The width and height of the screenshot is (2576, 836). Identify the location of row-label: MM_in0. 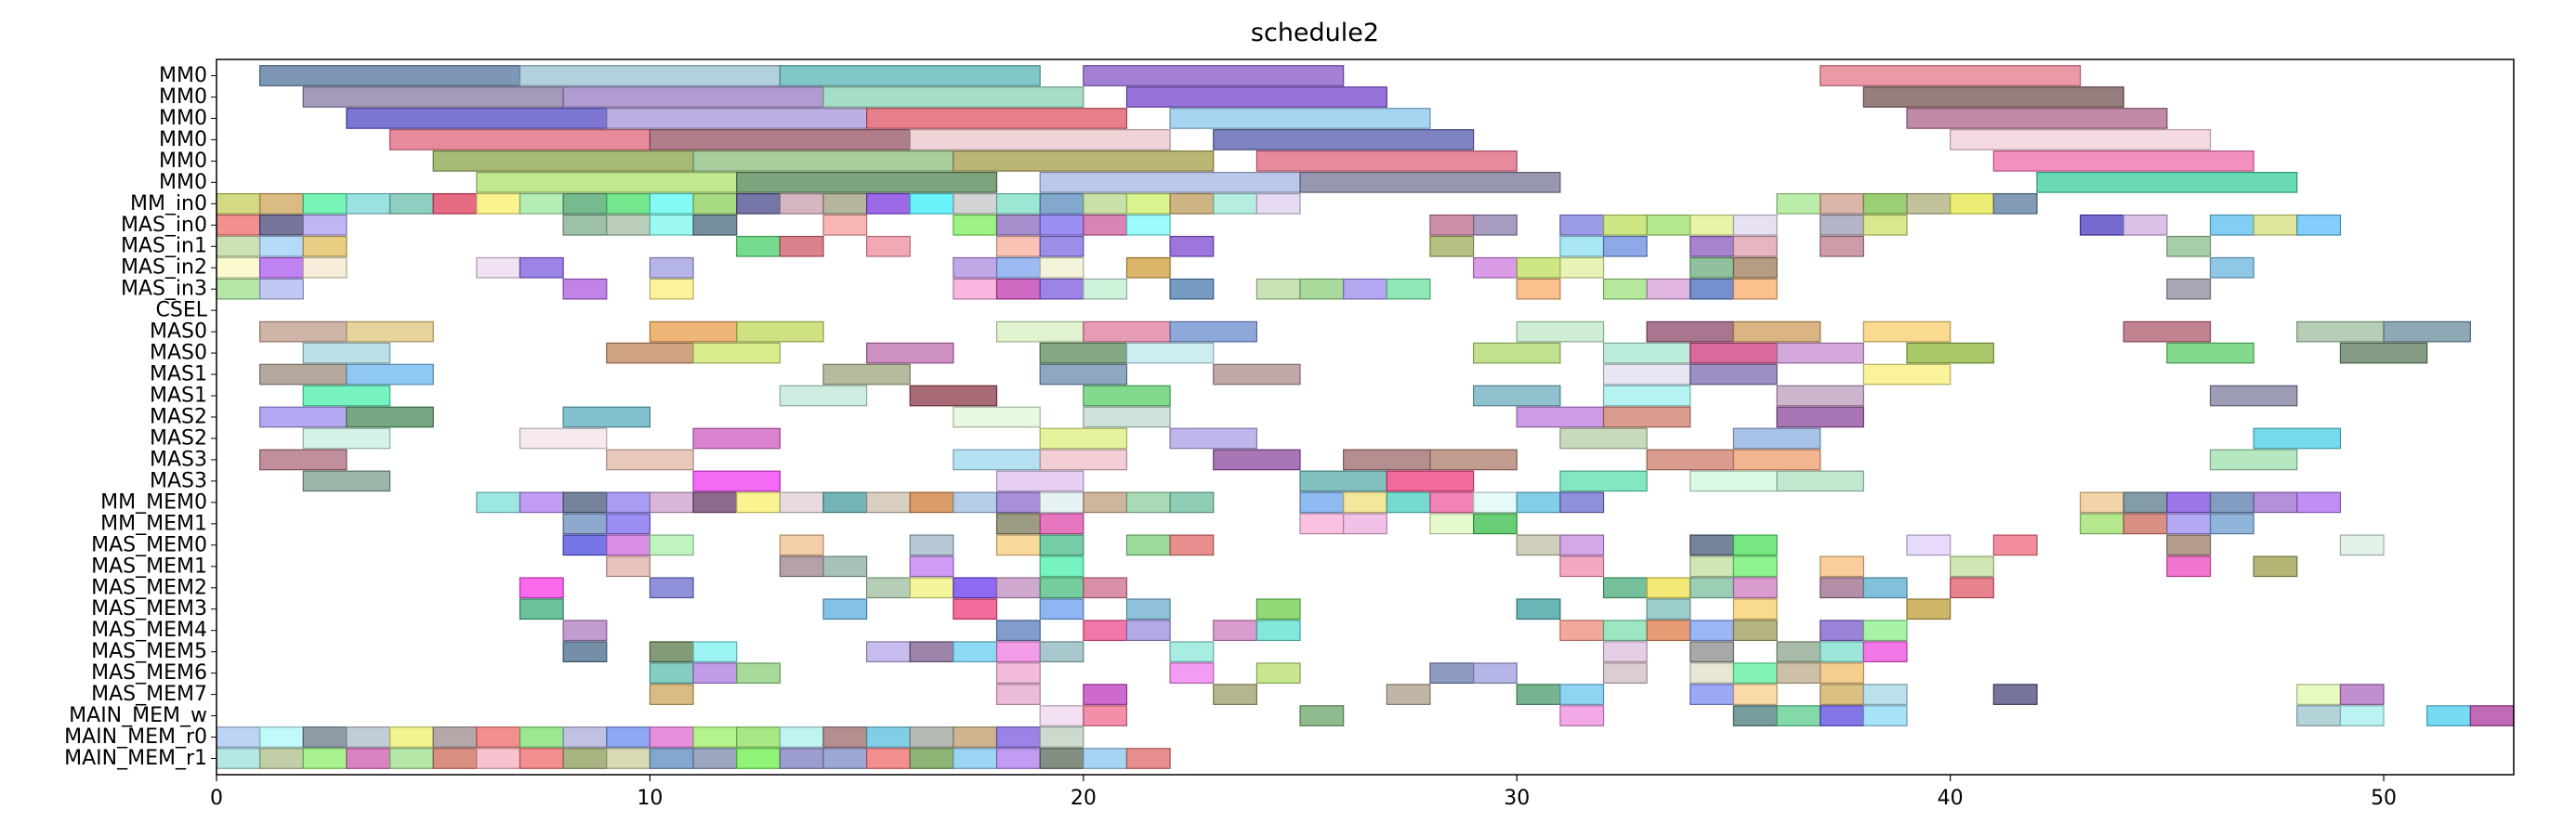
(168, 204).